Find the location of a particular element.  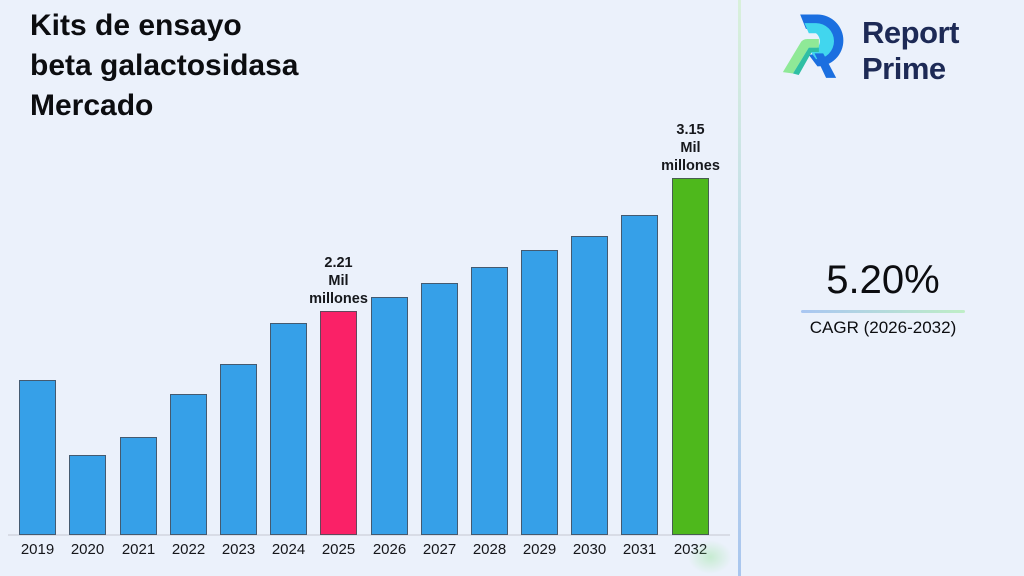

vertical-divider is located at coordinates (739, 288).